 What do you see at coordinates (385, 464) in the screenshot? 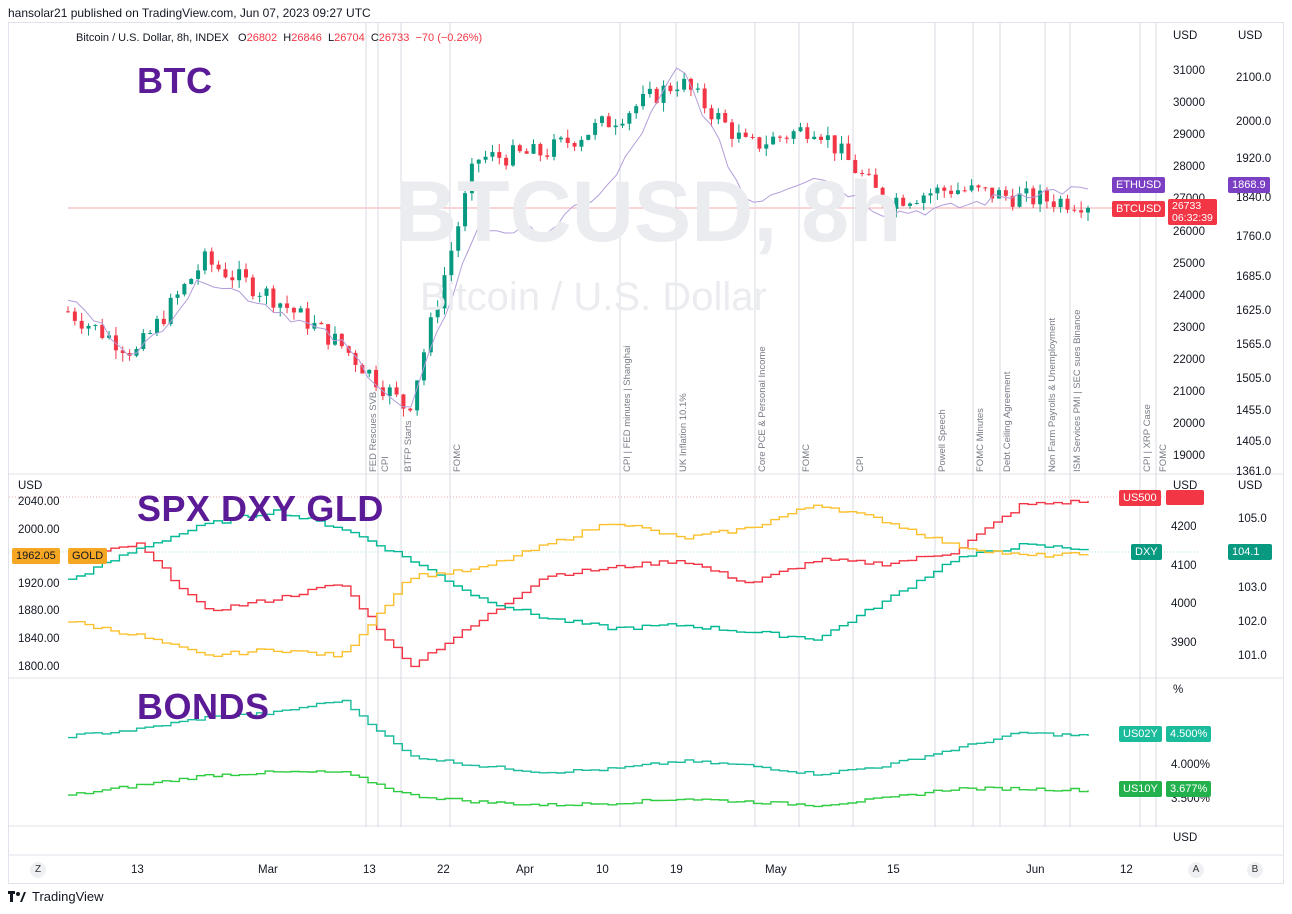
I see `event-label: CPI` at bounding box center [385, 464].